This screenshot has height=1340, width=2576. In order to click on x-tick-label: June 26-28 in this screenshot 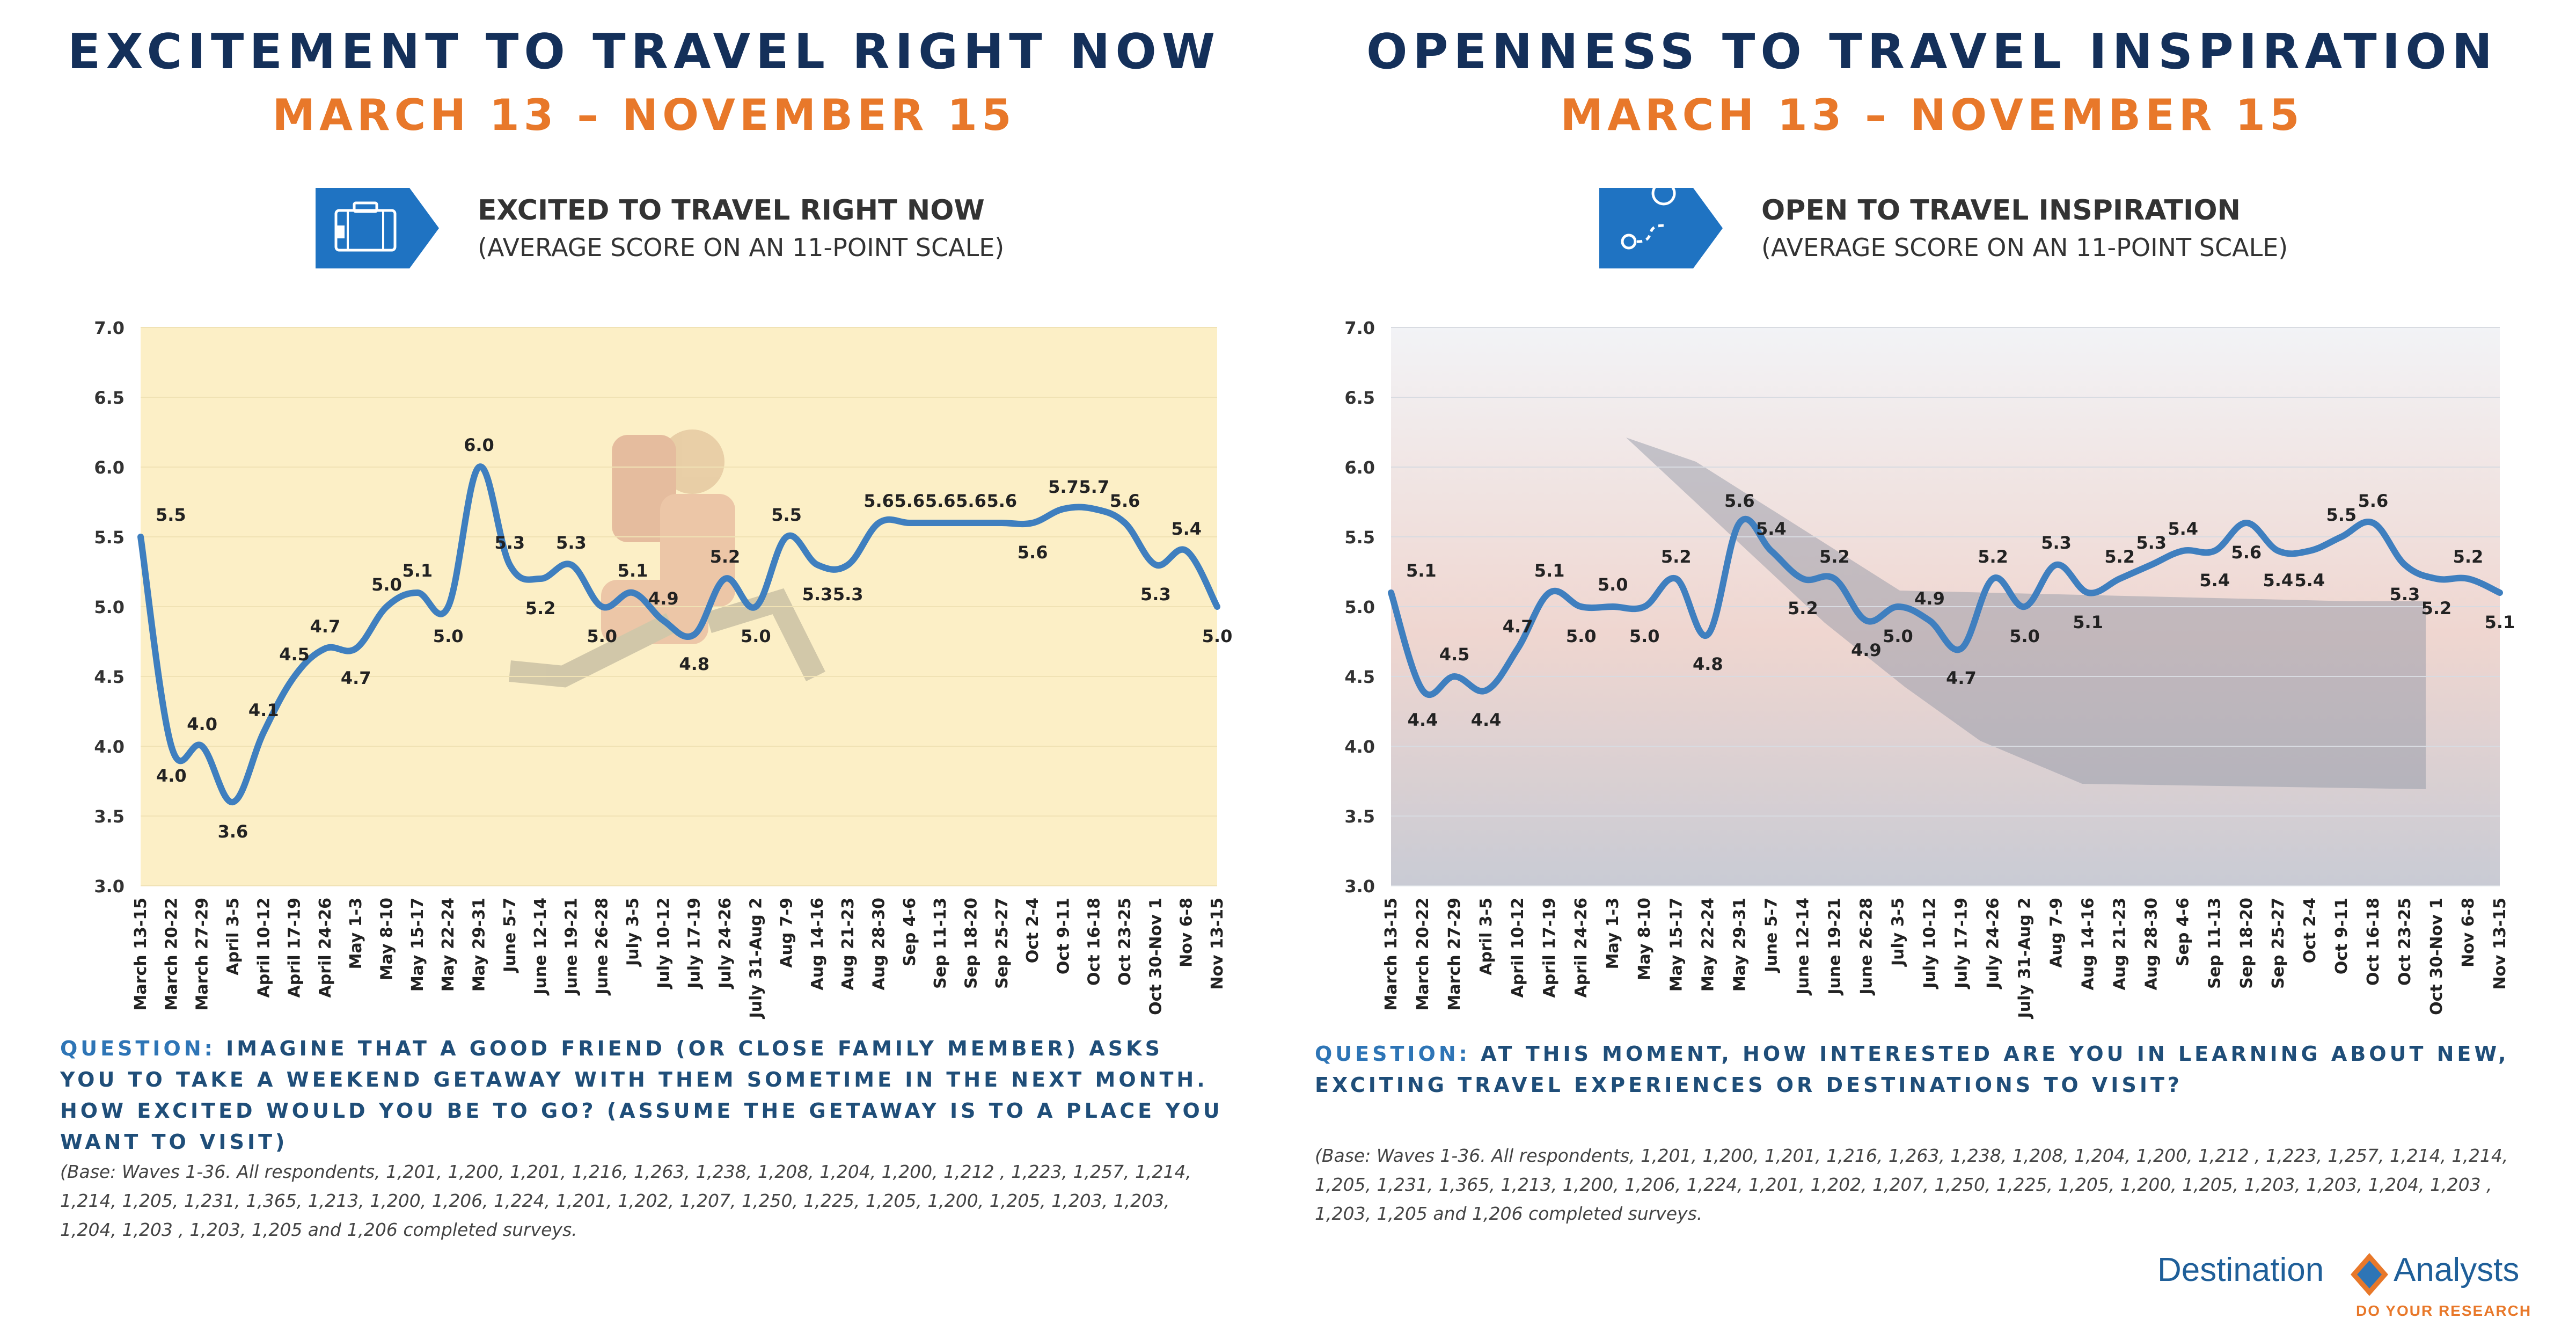, I will do `click(1866, 947)`.